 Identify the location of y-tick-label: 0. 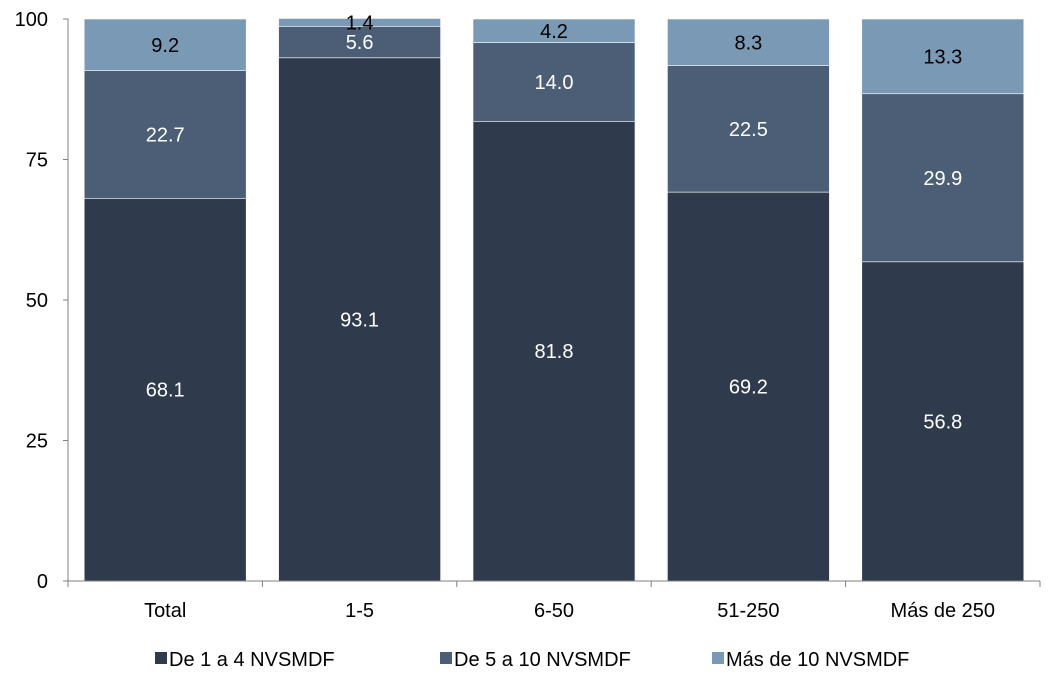
(42, 582).